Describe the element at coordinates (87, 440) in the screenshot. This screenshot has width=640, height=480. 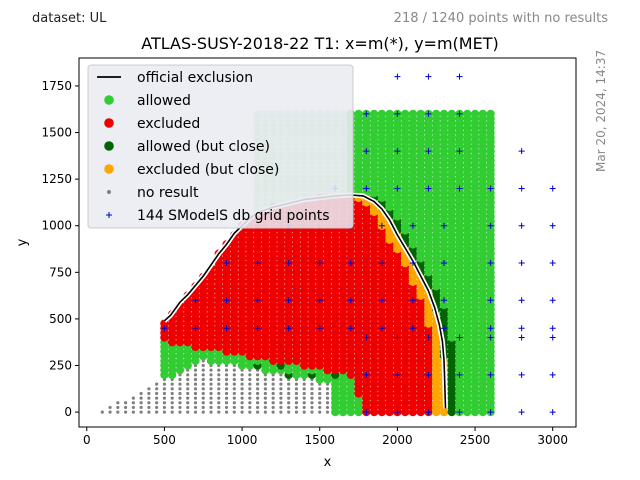
I see `x-tick-label: 0` at that location.